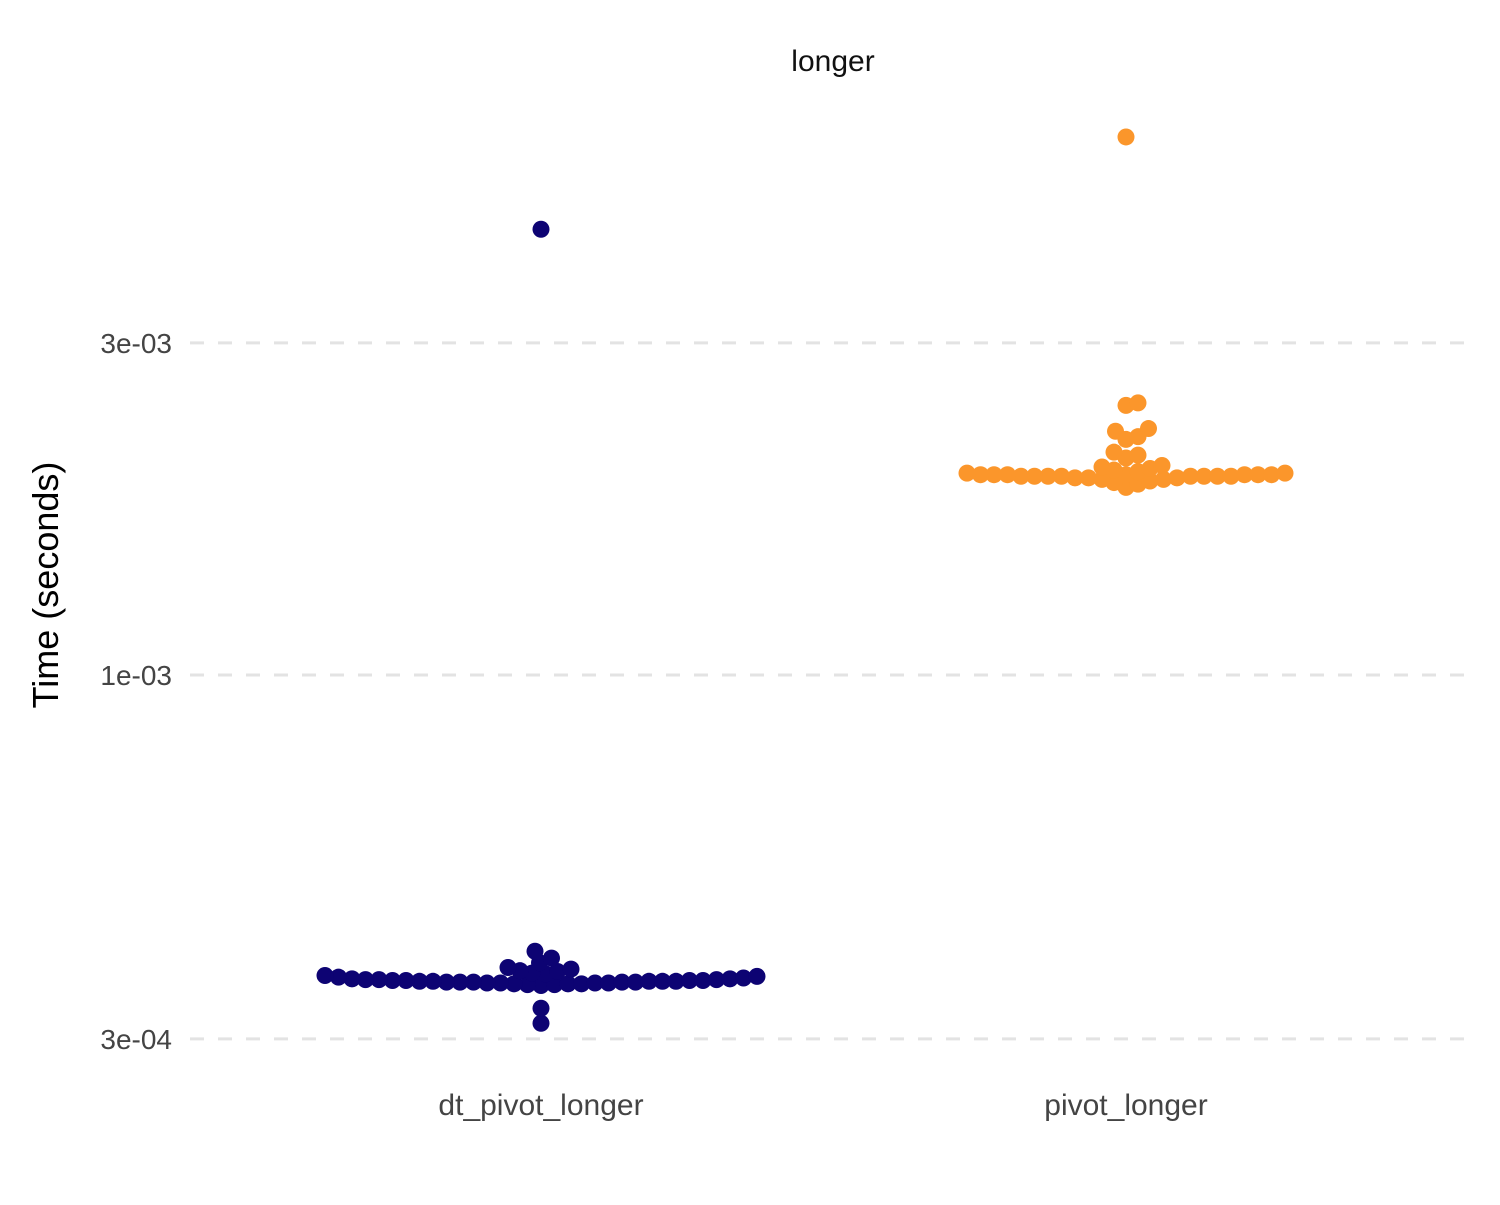 This screenshot has height=1205, width=1500. I want to click on y-tick-label: 1e-03, so click(136, 675).